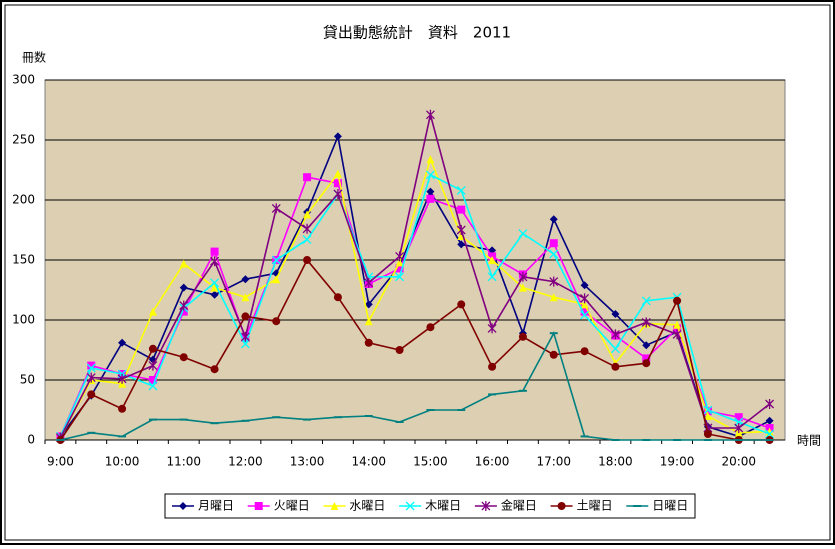  Describe the element at coordinates (245, 462) in the screenshot. I see `x-tick-label: 12:00` at that location.